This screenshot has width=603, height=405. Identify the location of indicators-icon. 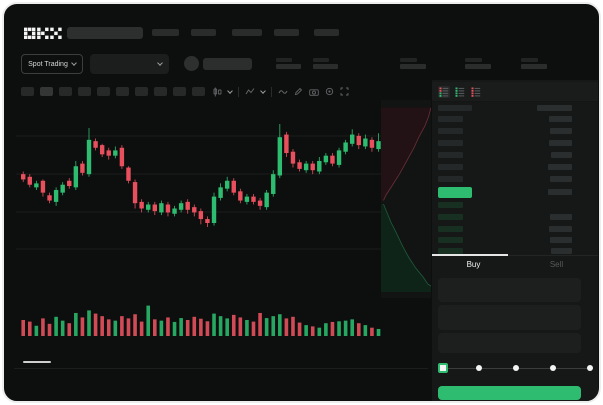
(250, 91).